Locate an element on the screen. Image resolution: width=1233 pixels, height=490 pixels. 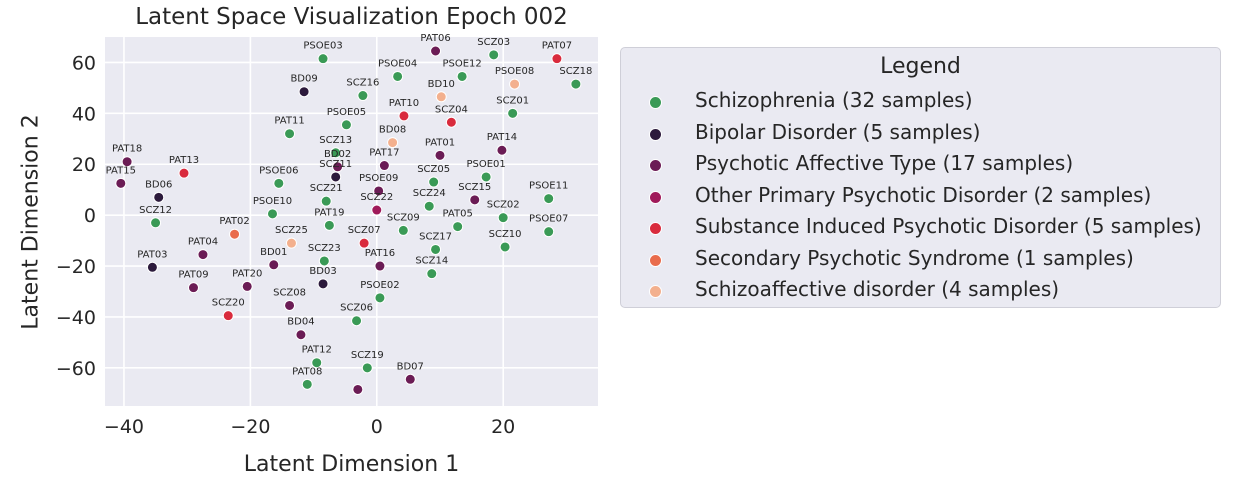
point-label: SCZ07 is located at coordinates (364, 230).